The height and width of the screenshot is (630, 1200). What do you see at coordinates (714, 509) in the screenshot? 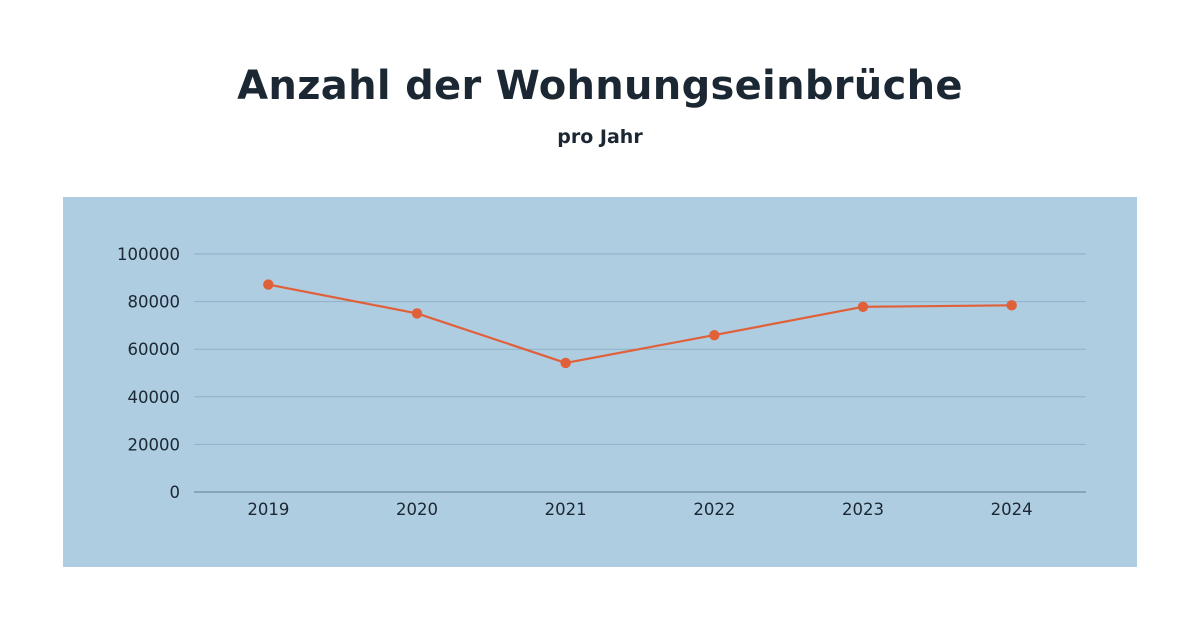
I see `x-tick-label: 2022` at bounding box center [714, 509].